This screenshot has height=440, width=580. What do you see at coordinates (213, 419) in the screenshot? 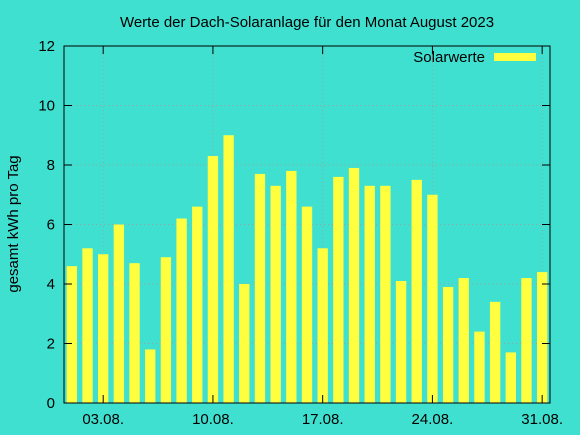
I see `x-tick-label: 10.08.` at bounding box center [213, 419].